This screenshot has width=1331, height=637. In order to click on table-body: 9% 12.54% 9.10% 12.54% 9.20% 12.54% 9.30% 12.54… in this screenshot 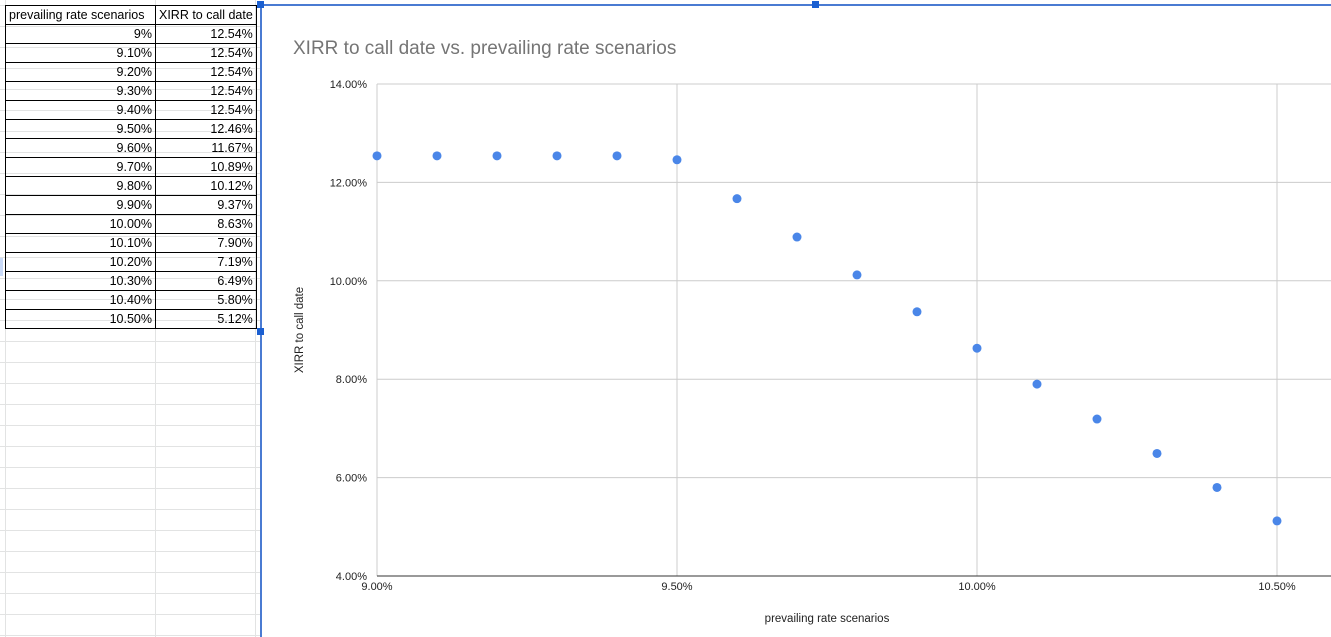, I will do `click(131, 176)`.